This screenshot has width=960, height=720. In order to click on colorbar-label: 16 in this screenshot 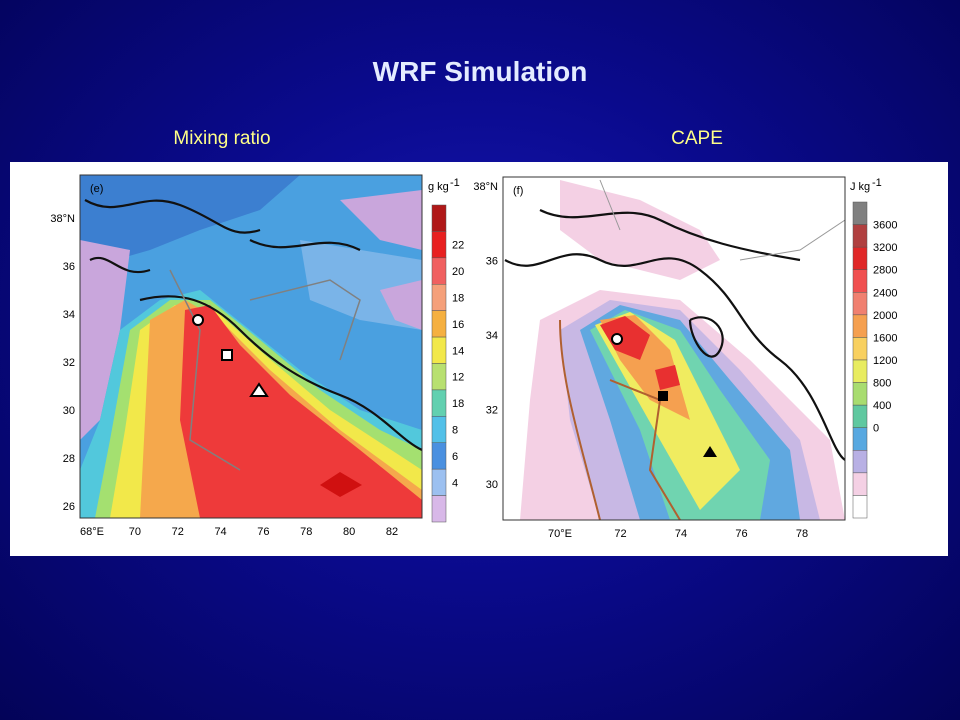, I will do `click(458, 325)`.